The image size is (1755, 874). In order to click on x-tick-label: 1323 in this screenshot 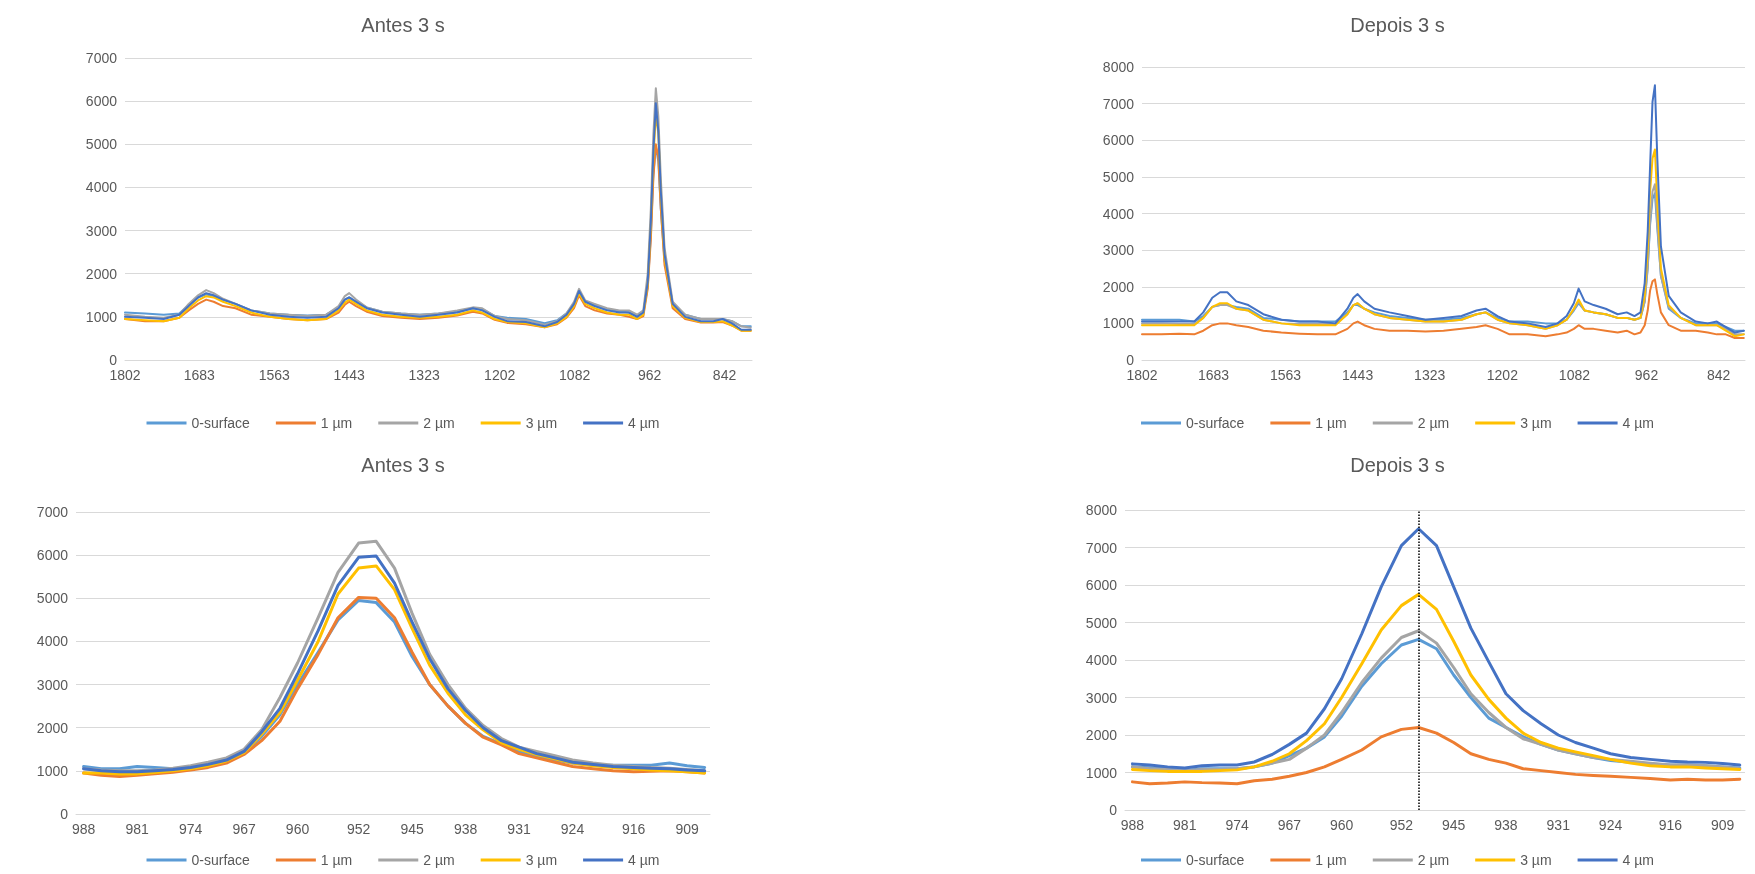, I will do `click(1430, 375)`.